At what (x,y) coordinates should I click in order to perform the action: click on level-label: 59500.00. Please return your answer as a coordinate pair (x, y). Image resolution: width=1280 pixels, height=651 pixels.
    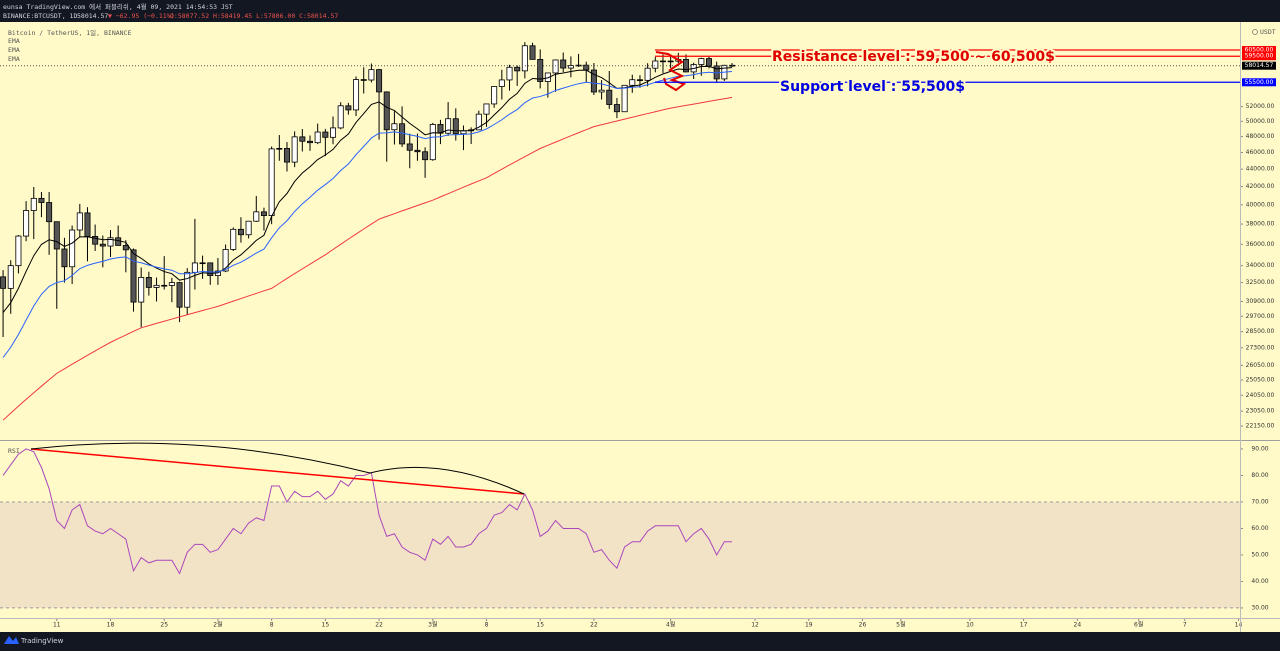
    Looking at the image, I should click on (1259, 56).